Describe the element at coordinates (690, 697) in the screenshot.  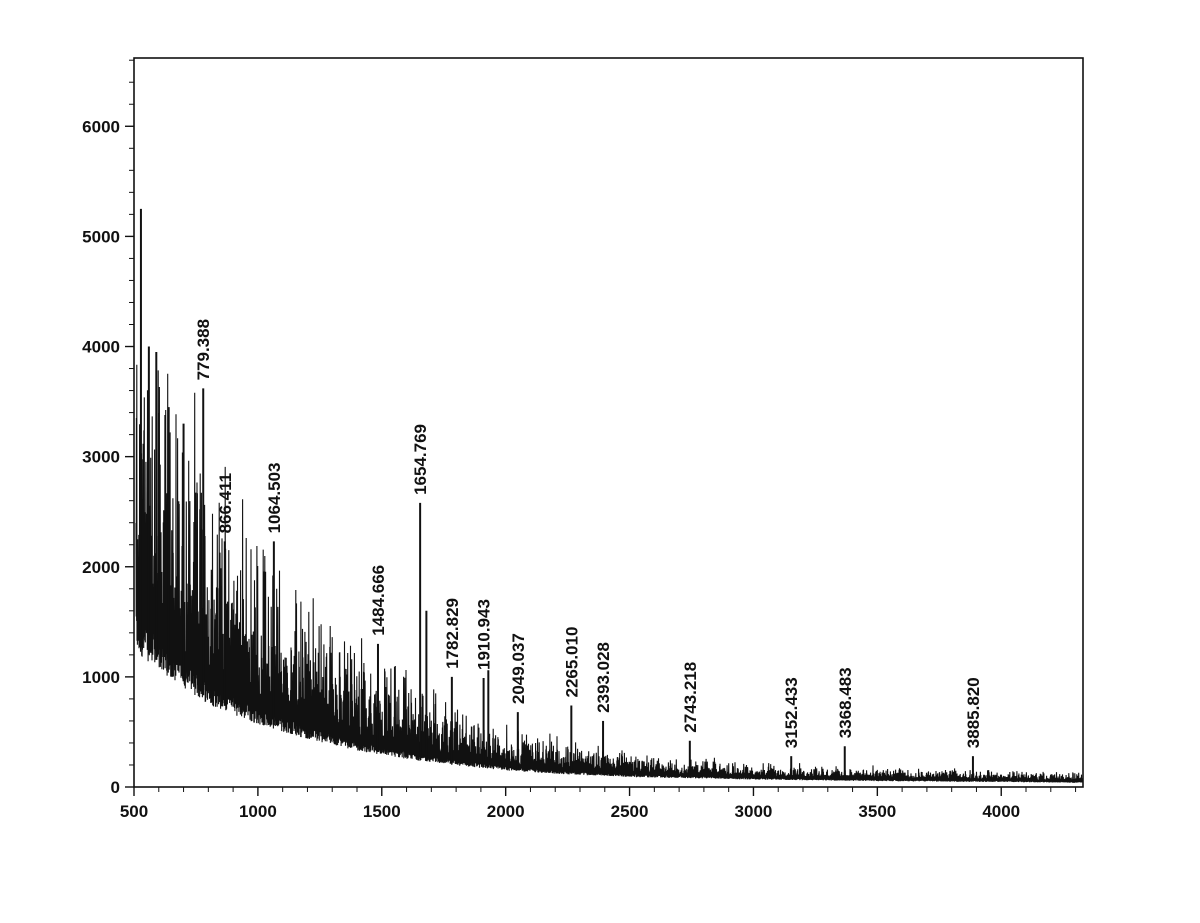
I see `peak-label: 2743.218` at that location.